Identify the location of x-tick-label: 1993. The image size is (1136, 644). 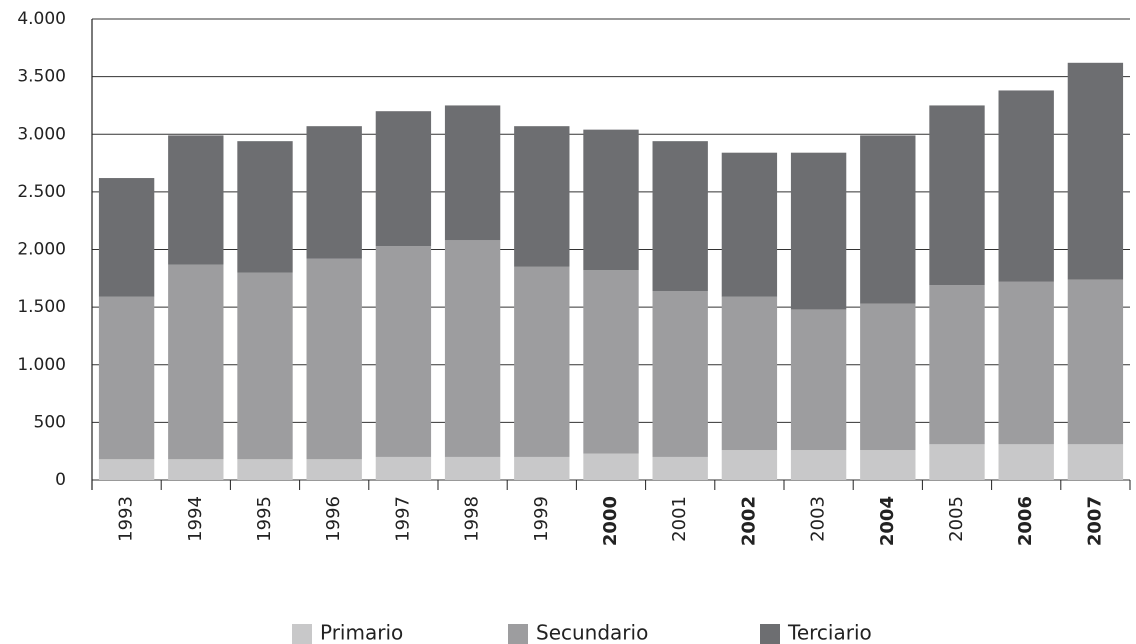
(126, 519).